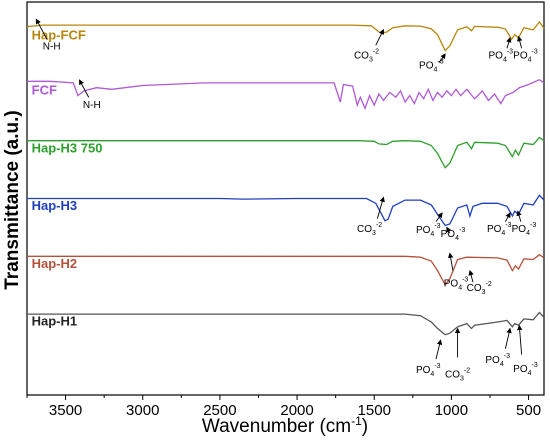 The height and width of the screenshot is (441, 550). Describe the element at coordinates (55, 263) in the screenshot. I see `series-label-hap-h2: Hap-H2` at that location.